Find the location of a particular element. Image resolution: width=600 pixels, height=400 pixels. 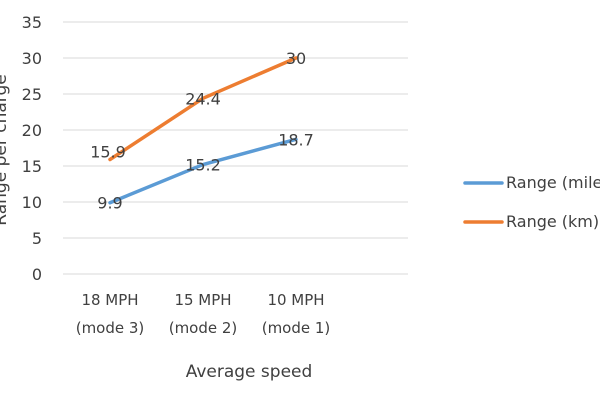

x-axis-label: Average speed is located at coordinates (249, 372).